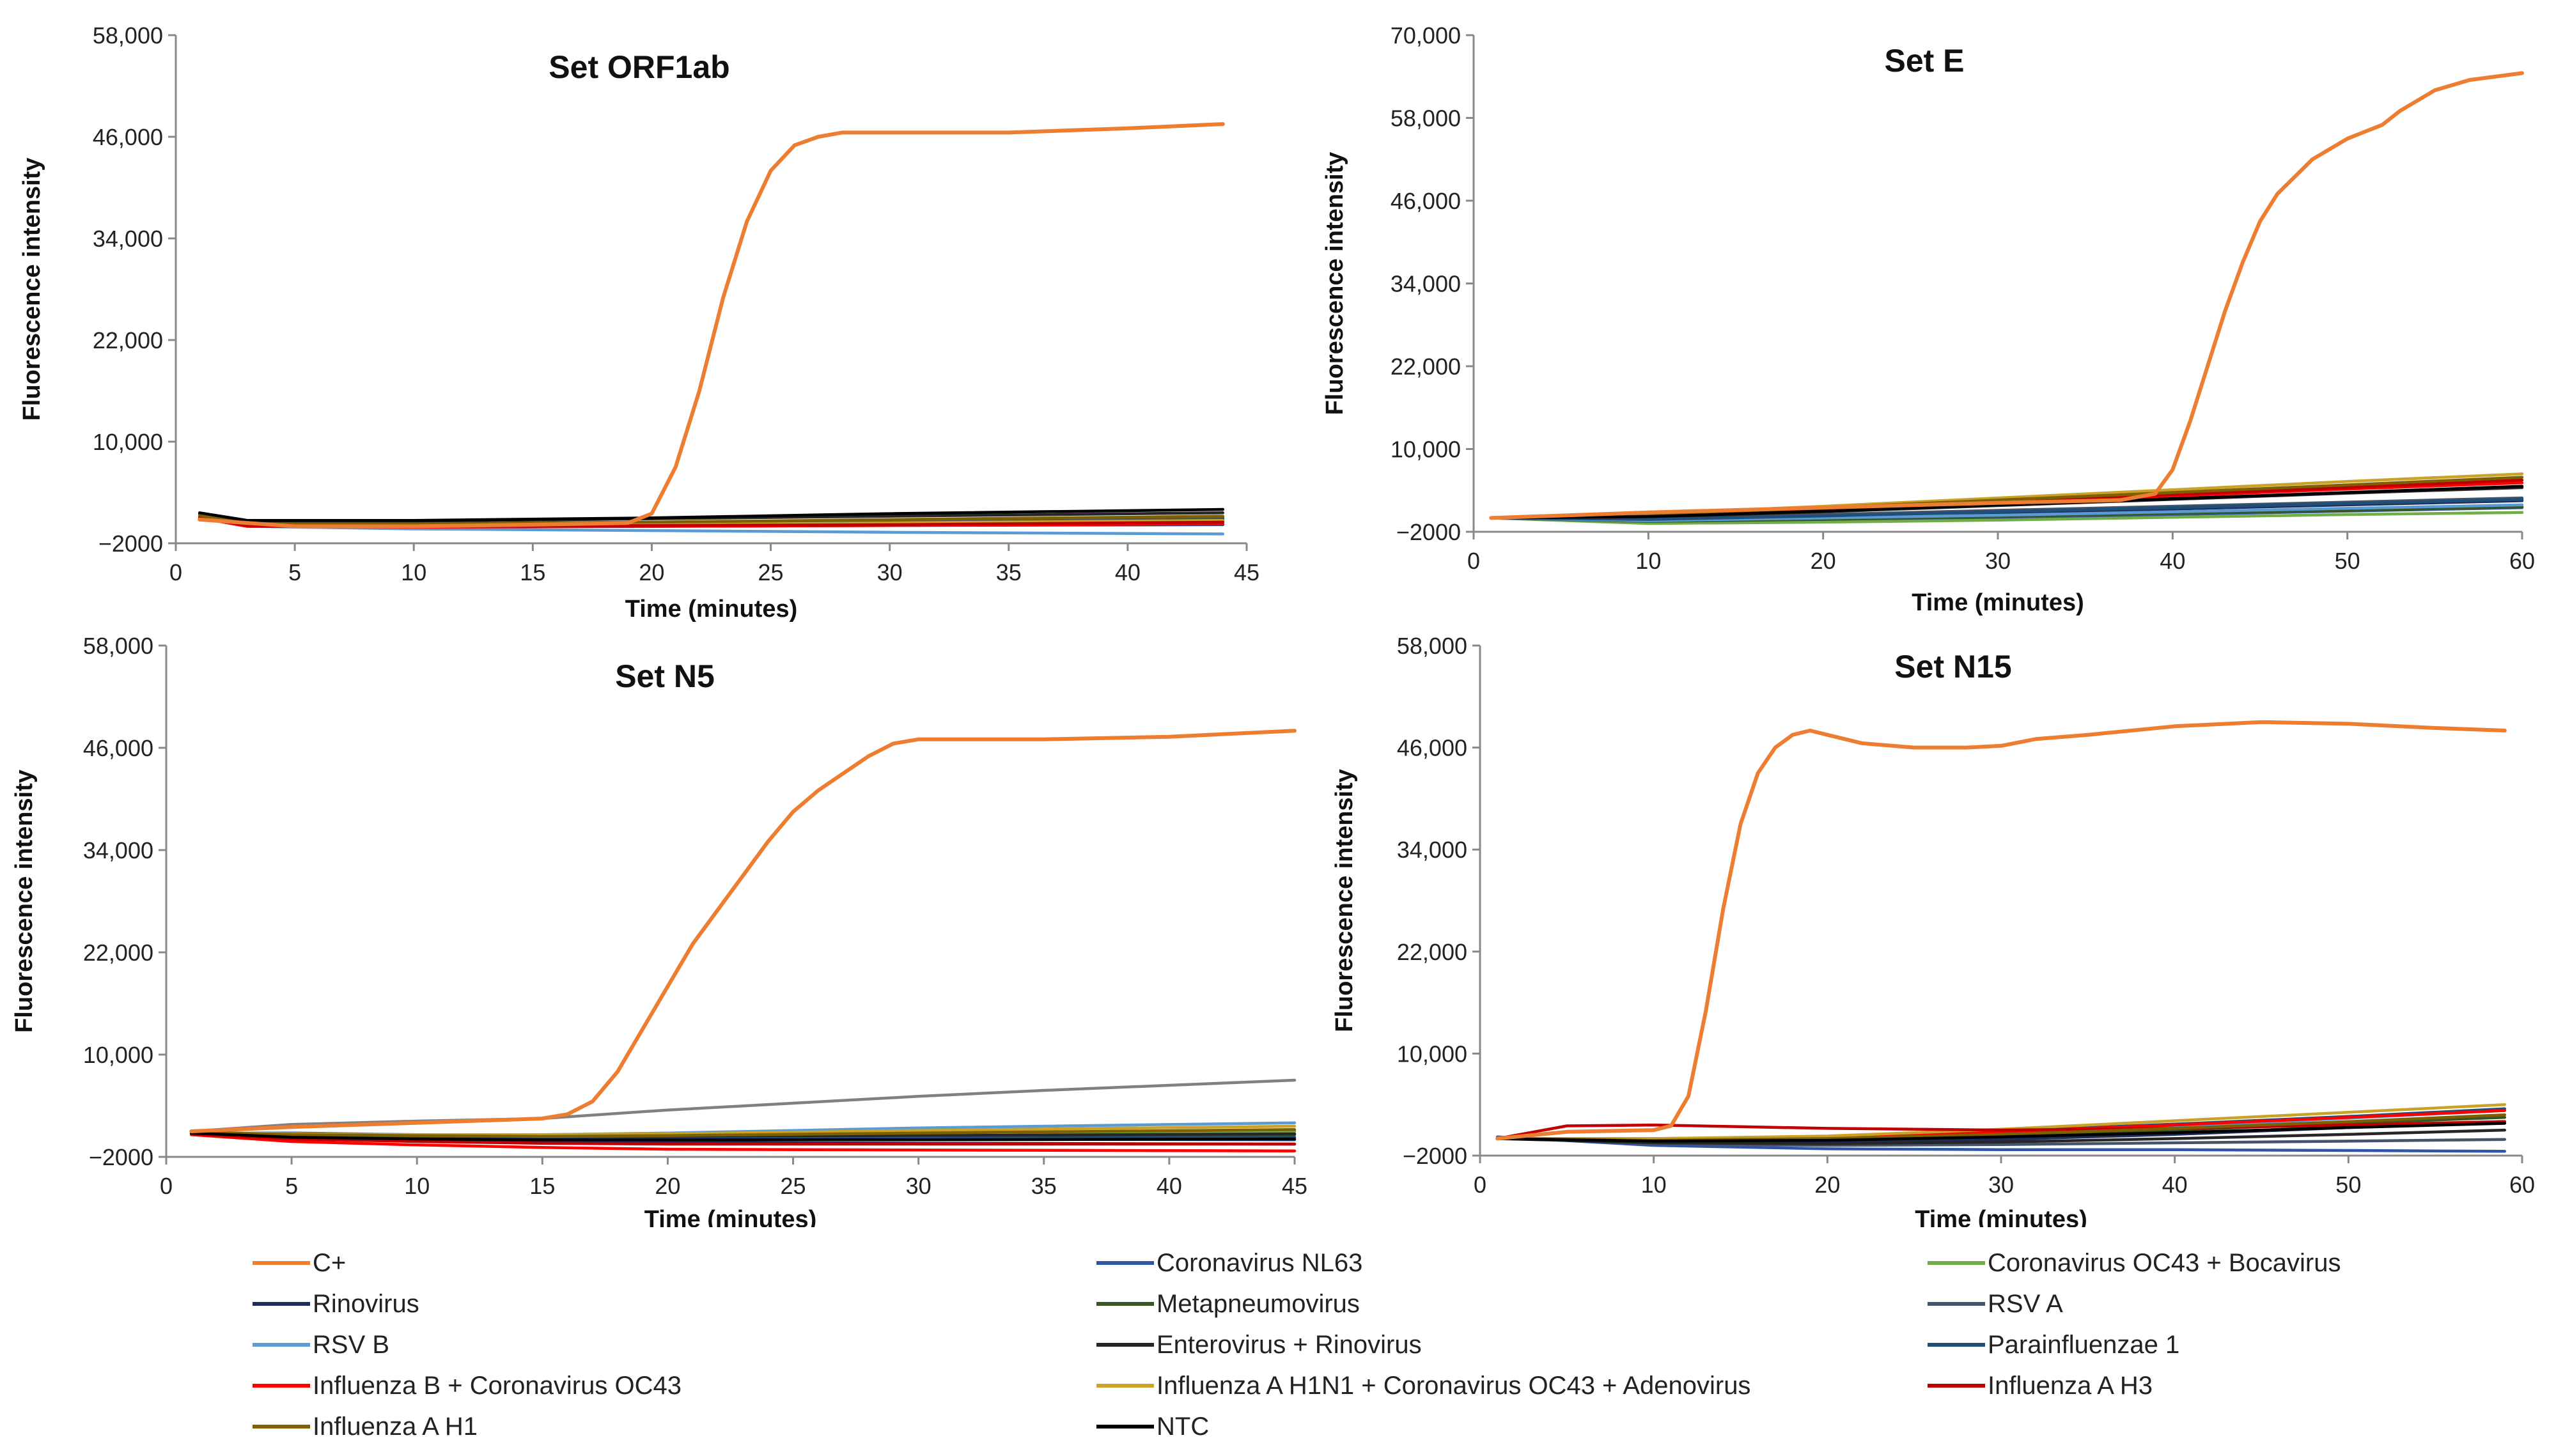  What do you see at coordinates (1432, 646) in the screenshot?
I see `y-tick-label: 58,000` at bounding box center [1432, 646].